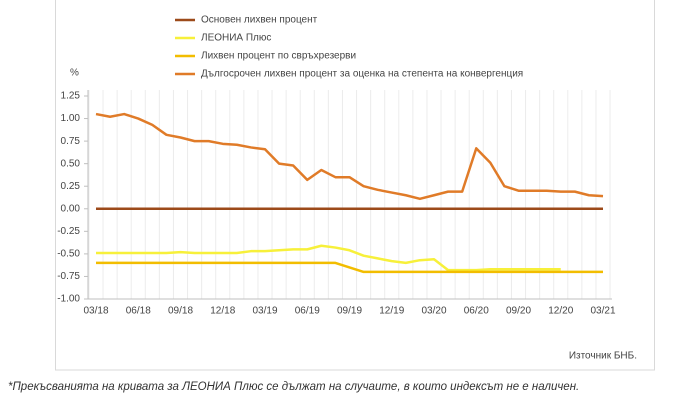 This screenshot has height=406, width=675. What do you see at coordinates (278, 56) in the screenshot?
I see `legend-label: Лихвен процент по свръхрезерви` at bounding box center [278, 56].